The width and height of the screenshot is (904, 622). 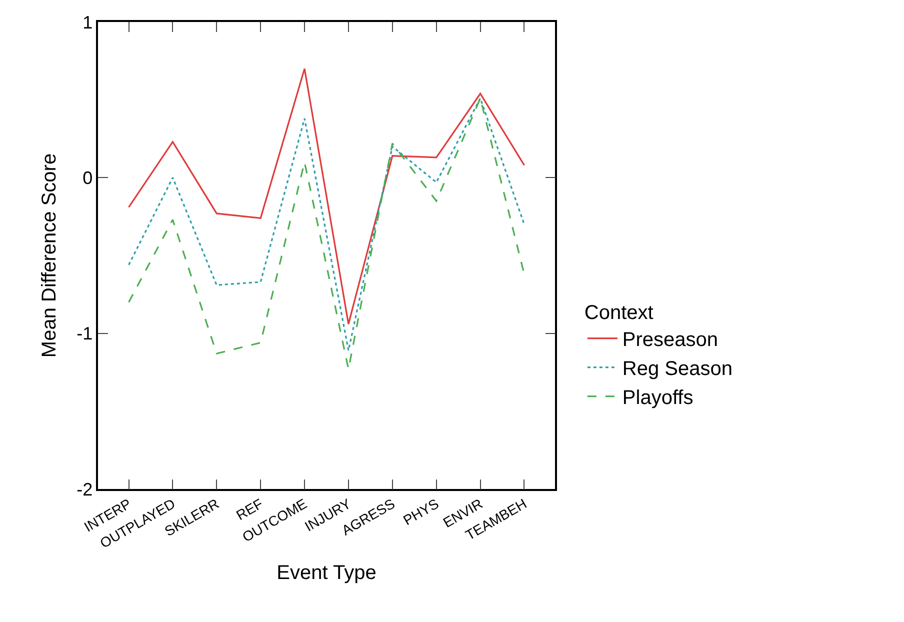 What do you see at coordinates (84, 334) in the screenshot?
I see `y-tick-label: -1` at bounding box center [84, 334].